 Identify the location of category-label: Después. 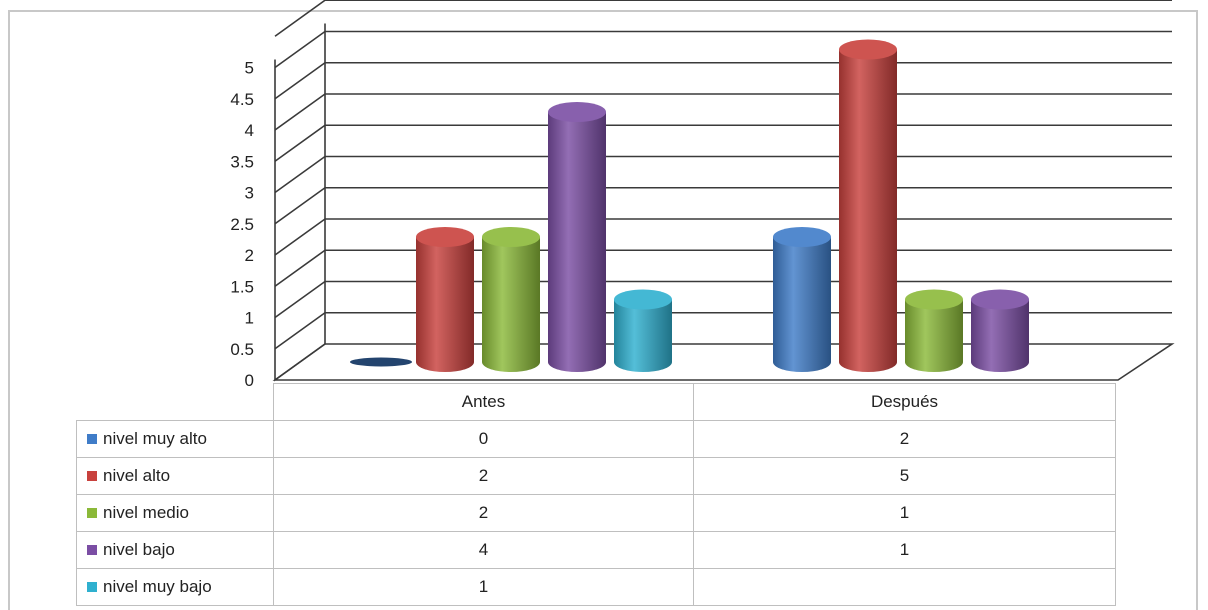
(904, 402).